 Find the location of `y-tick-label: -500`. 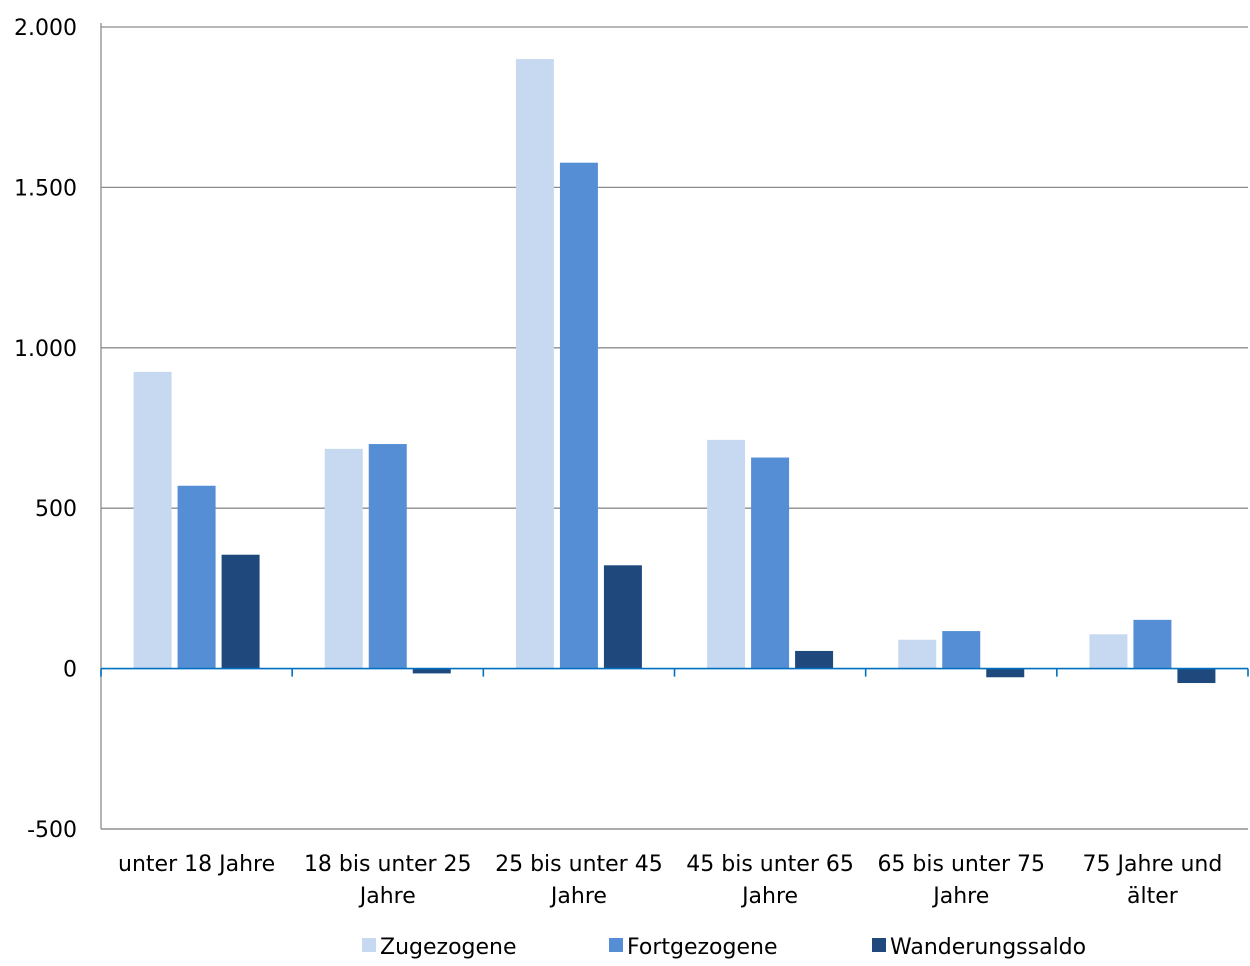

y-tick-label: -500 is located at coordinates (52, 830).